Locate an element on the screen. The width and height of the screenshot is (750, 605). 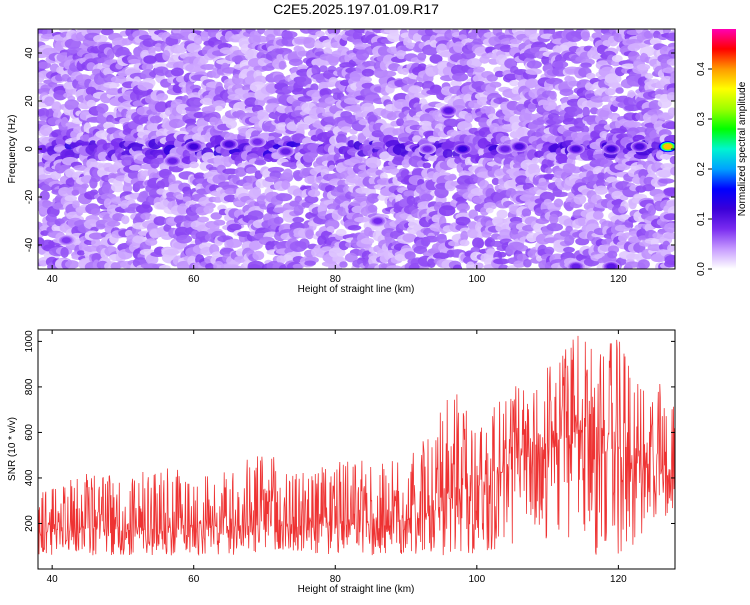
snr-y-axis-label: SNR (10 * v/v) is located at coordinates (12, 449).